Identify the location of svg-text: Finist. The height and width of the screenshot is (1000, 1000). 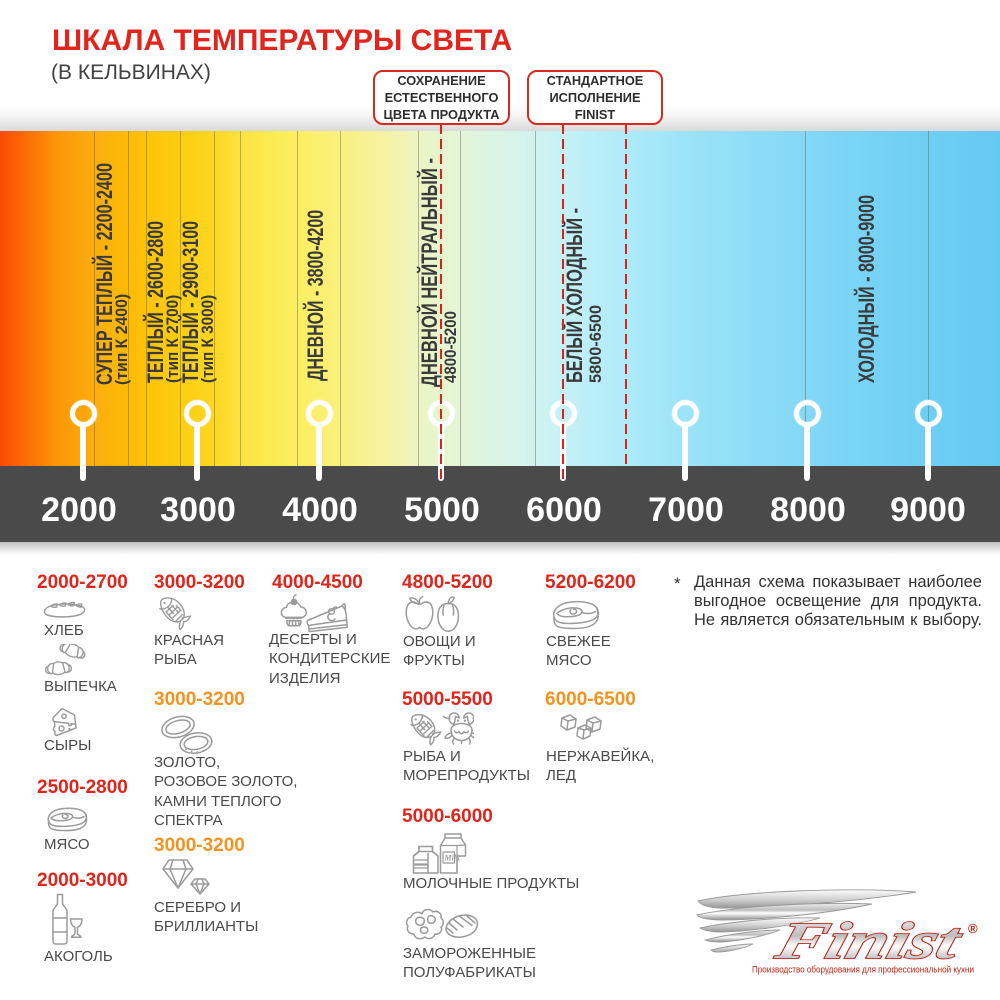
(869, 941).